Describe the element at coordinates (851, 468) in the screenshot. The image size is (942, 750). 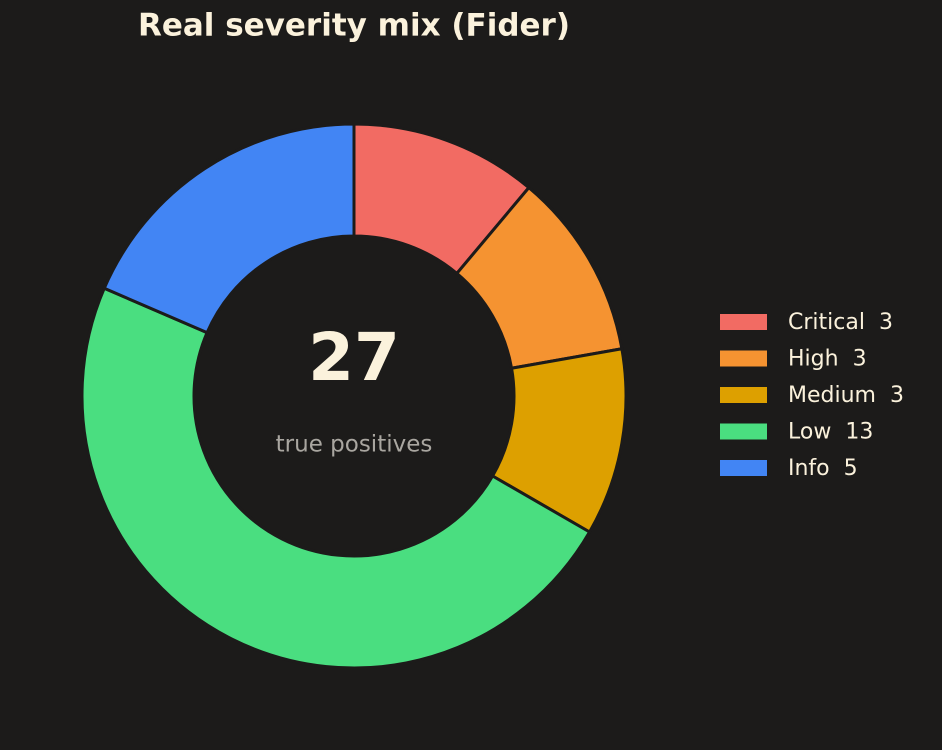
I see `legend-value: 5` at that location.